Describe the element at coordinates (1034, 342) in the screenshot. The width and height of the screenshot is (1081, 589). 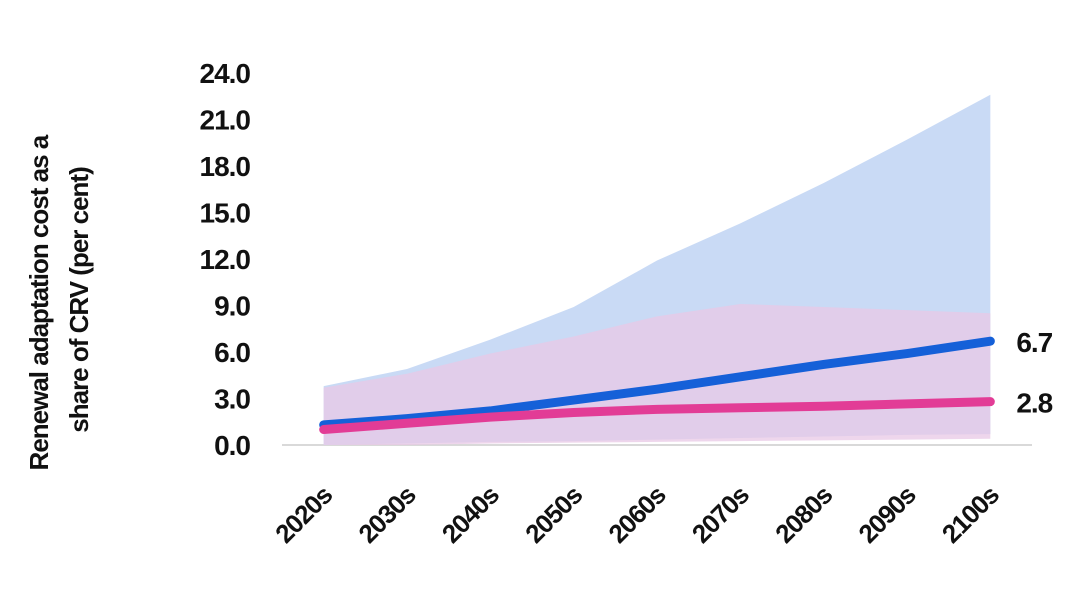
I see `end-value-label: 6.7` at that location.